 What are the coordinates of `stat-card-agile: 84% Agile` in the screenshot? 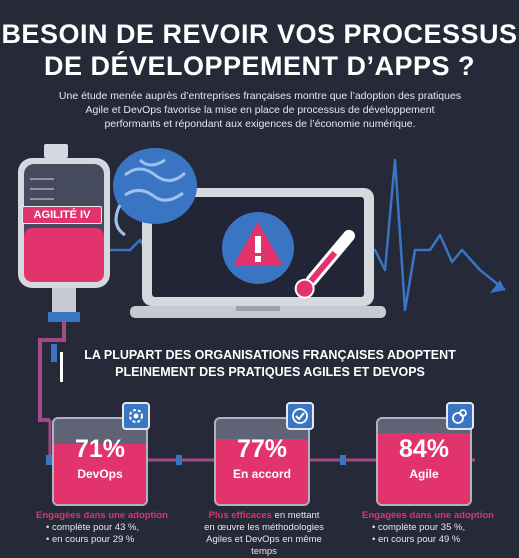 It's located at (424, 461).